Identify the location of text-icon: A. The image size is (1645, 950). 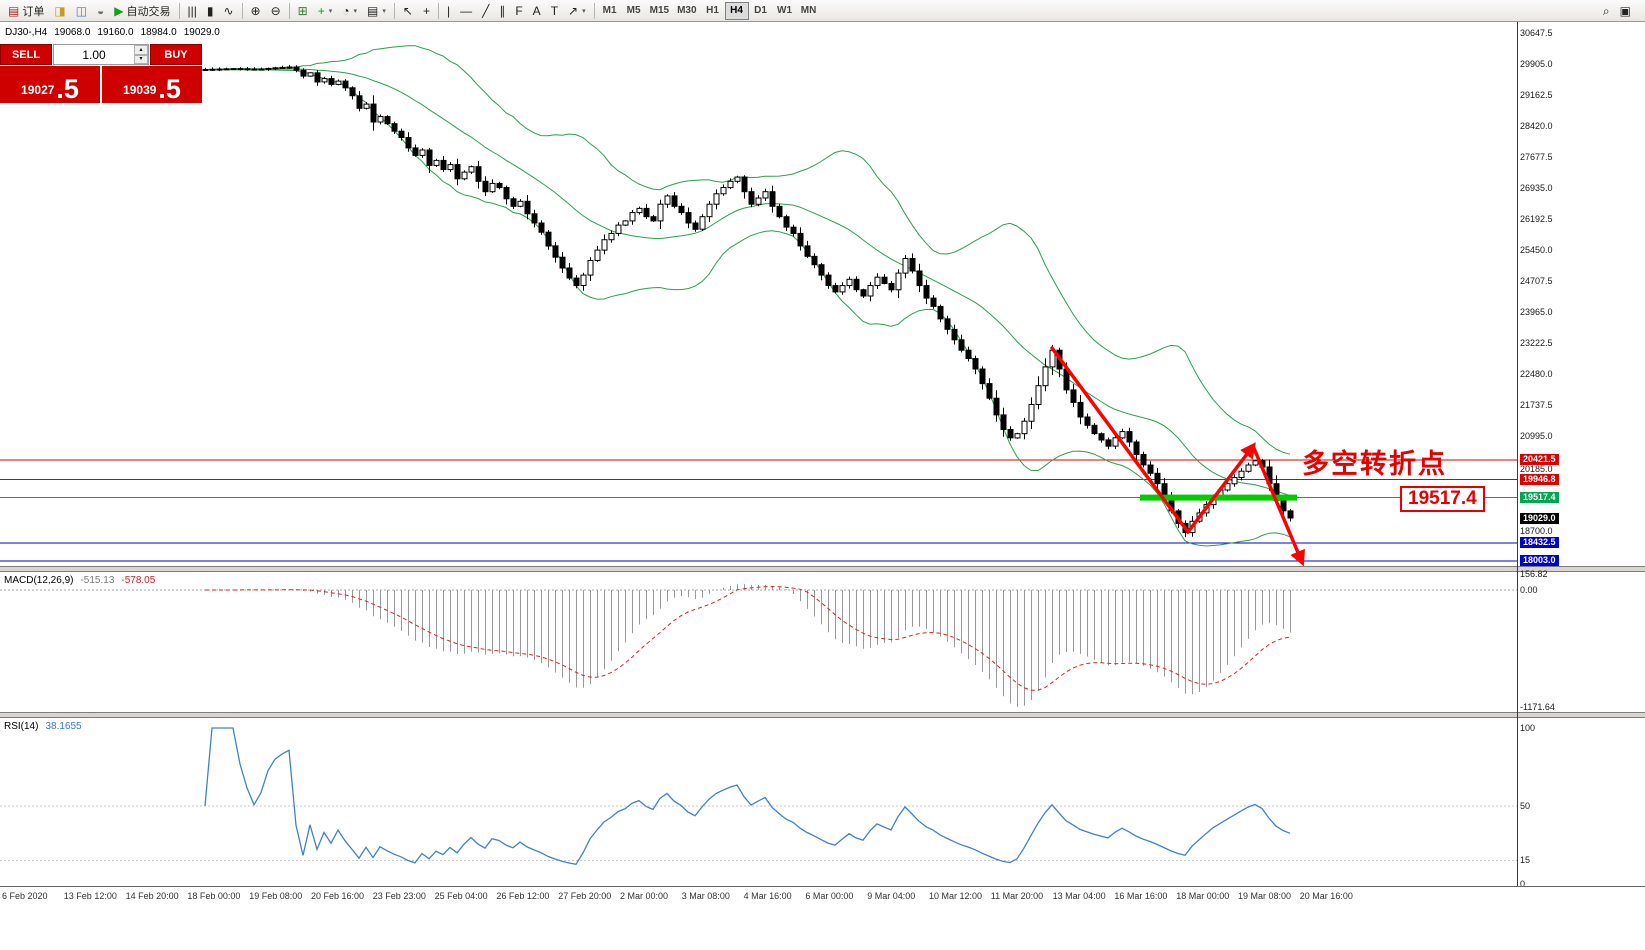
(536, 10).